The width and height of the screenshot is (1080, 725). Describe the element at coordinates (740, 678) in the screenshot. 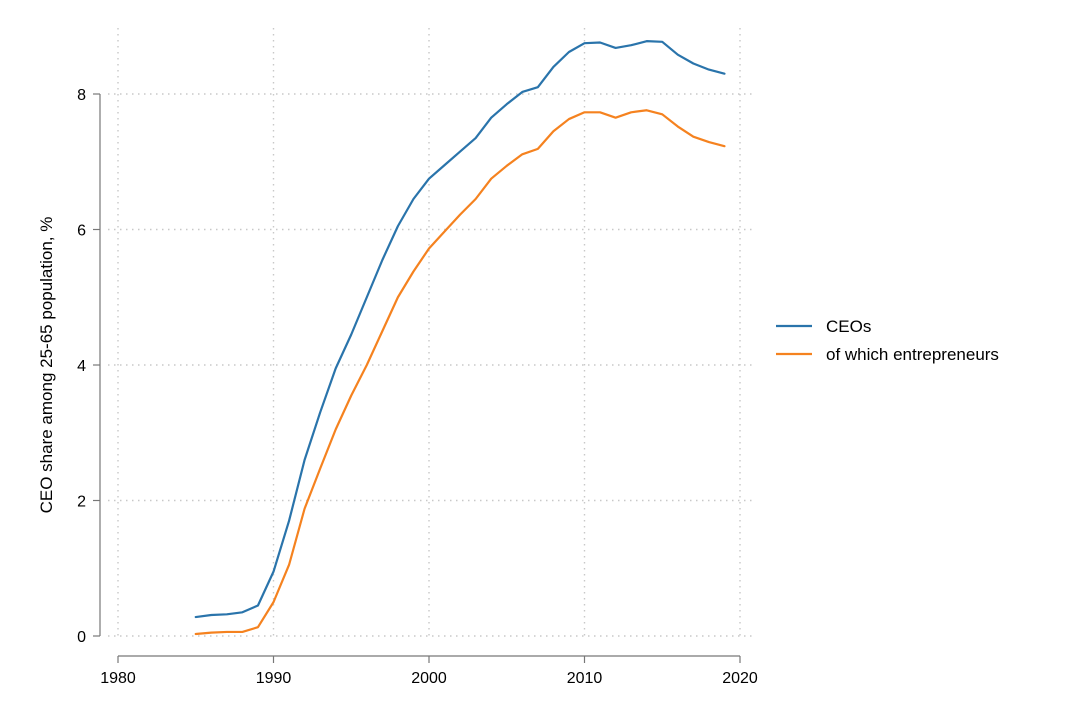

I see `x-tick-label: 2020` at that location.